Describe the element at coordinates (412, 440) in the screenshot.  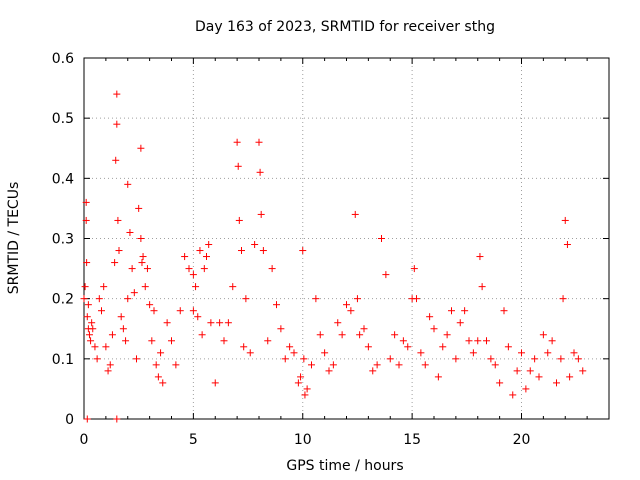
I see `x-tick-label: 15` at that location.